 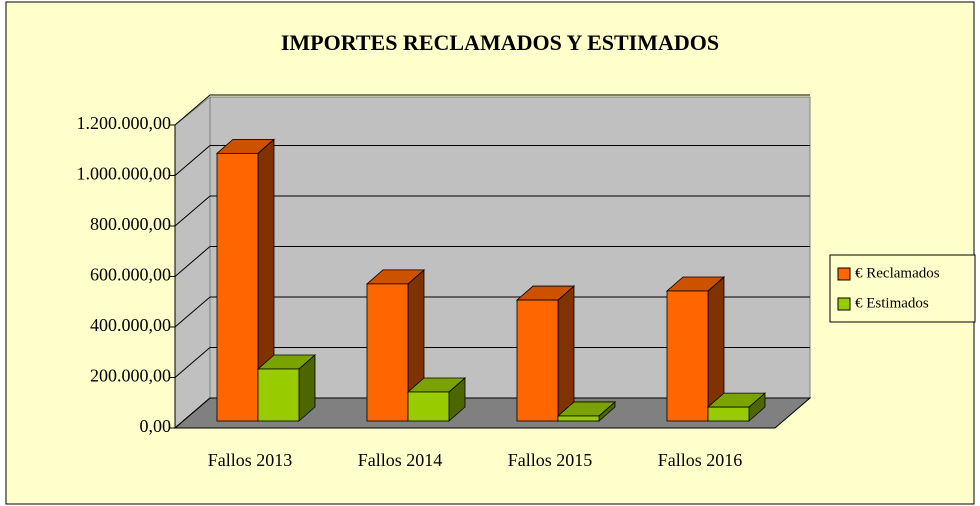 I want to click on legend, so click(x=902, y=288).